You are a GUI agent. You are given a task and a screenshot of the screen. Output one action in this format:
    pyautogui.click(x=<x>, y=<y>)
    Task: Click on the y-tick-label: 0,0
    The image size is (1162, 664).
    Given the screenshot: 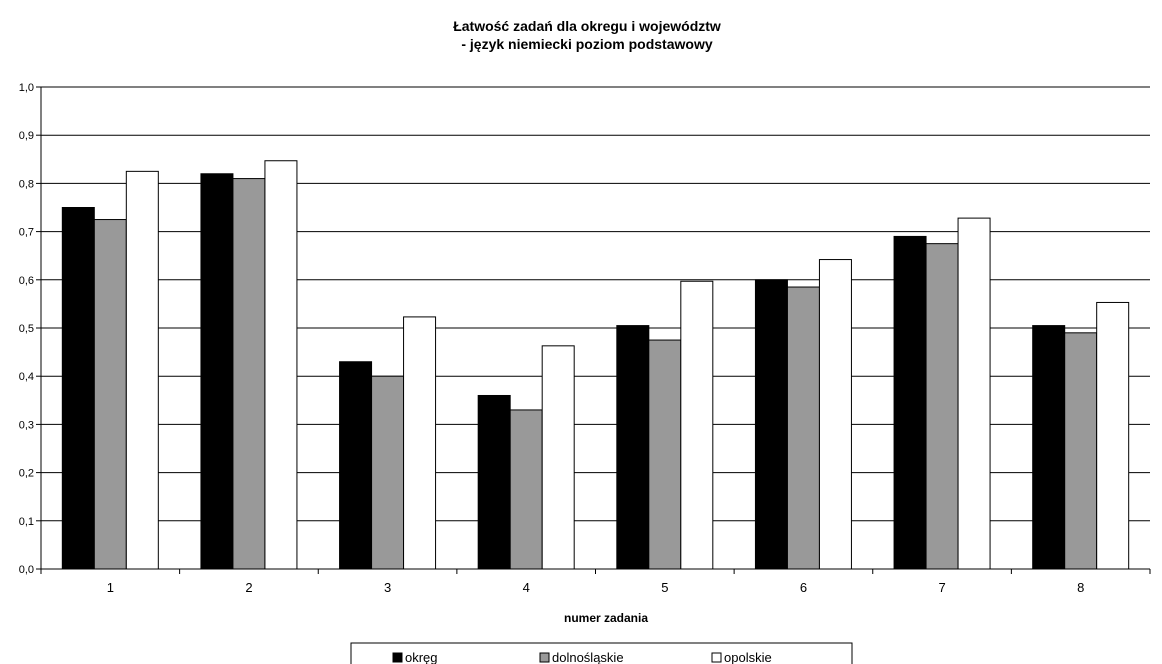 What is the action you would take?
    pyautogui.click(x=26, y=570)
    